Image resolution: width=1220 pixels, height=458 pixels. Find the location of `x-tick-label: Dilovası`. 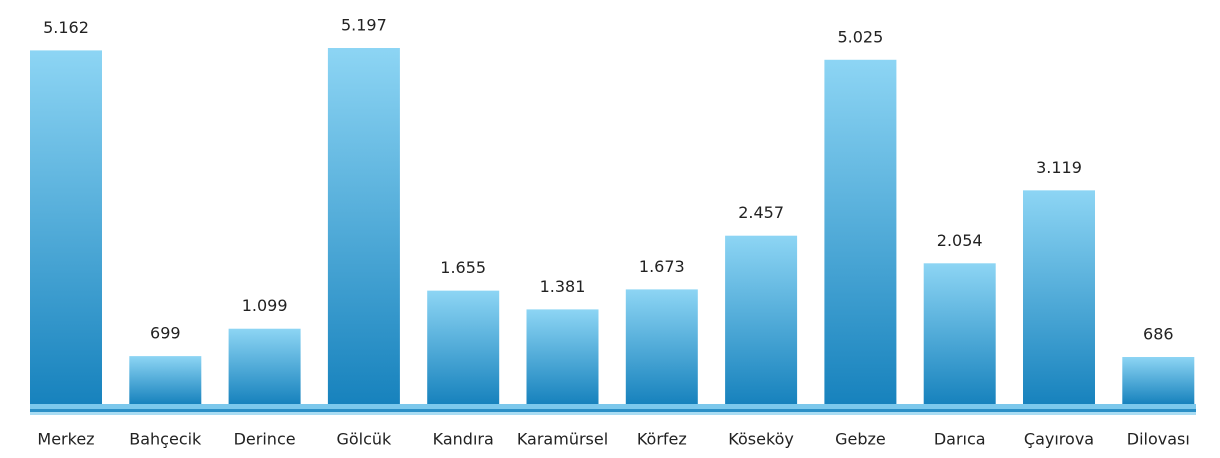

x-tick-label: Dilovası is located at coordinates (1158, 439).